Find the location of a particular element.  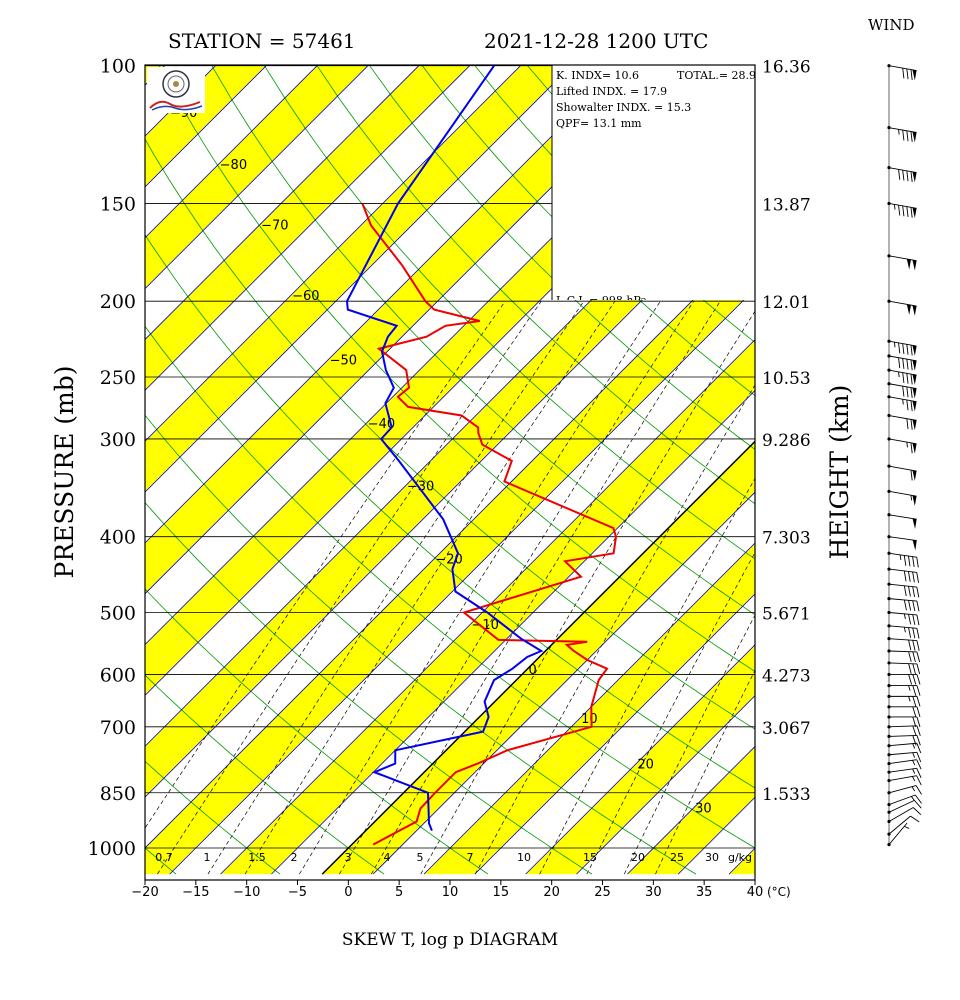

temperature-tick-label: 15 is located at coordinates (501, 892).